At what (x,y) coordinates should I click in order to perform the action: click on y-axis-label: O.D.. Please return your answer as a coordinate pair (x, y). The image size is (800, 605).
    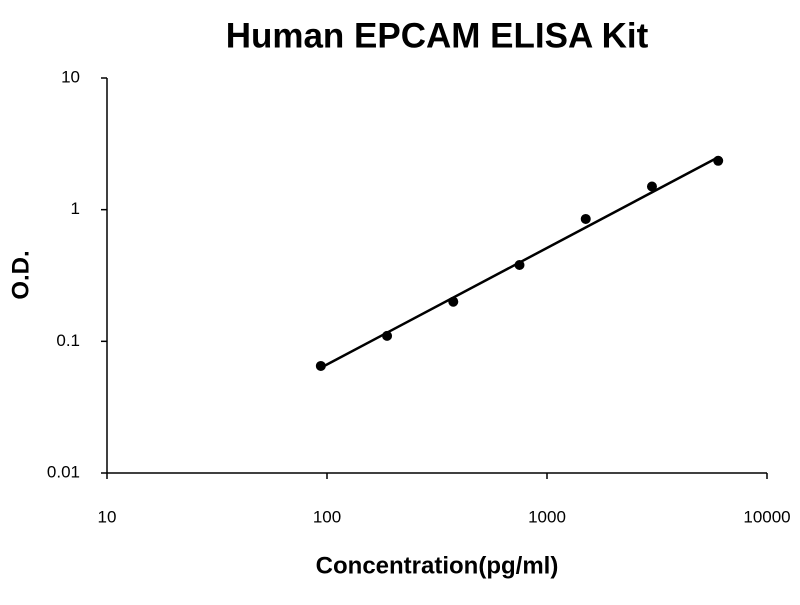
    Looking at the image, I should click on (20, 274).